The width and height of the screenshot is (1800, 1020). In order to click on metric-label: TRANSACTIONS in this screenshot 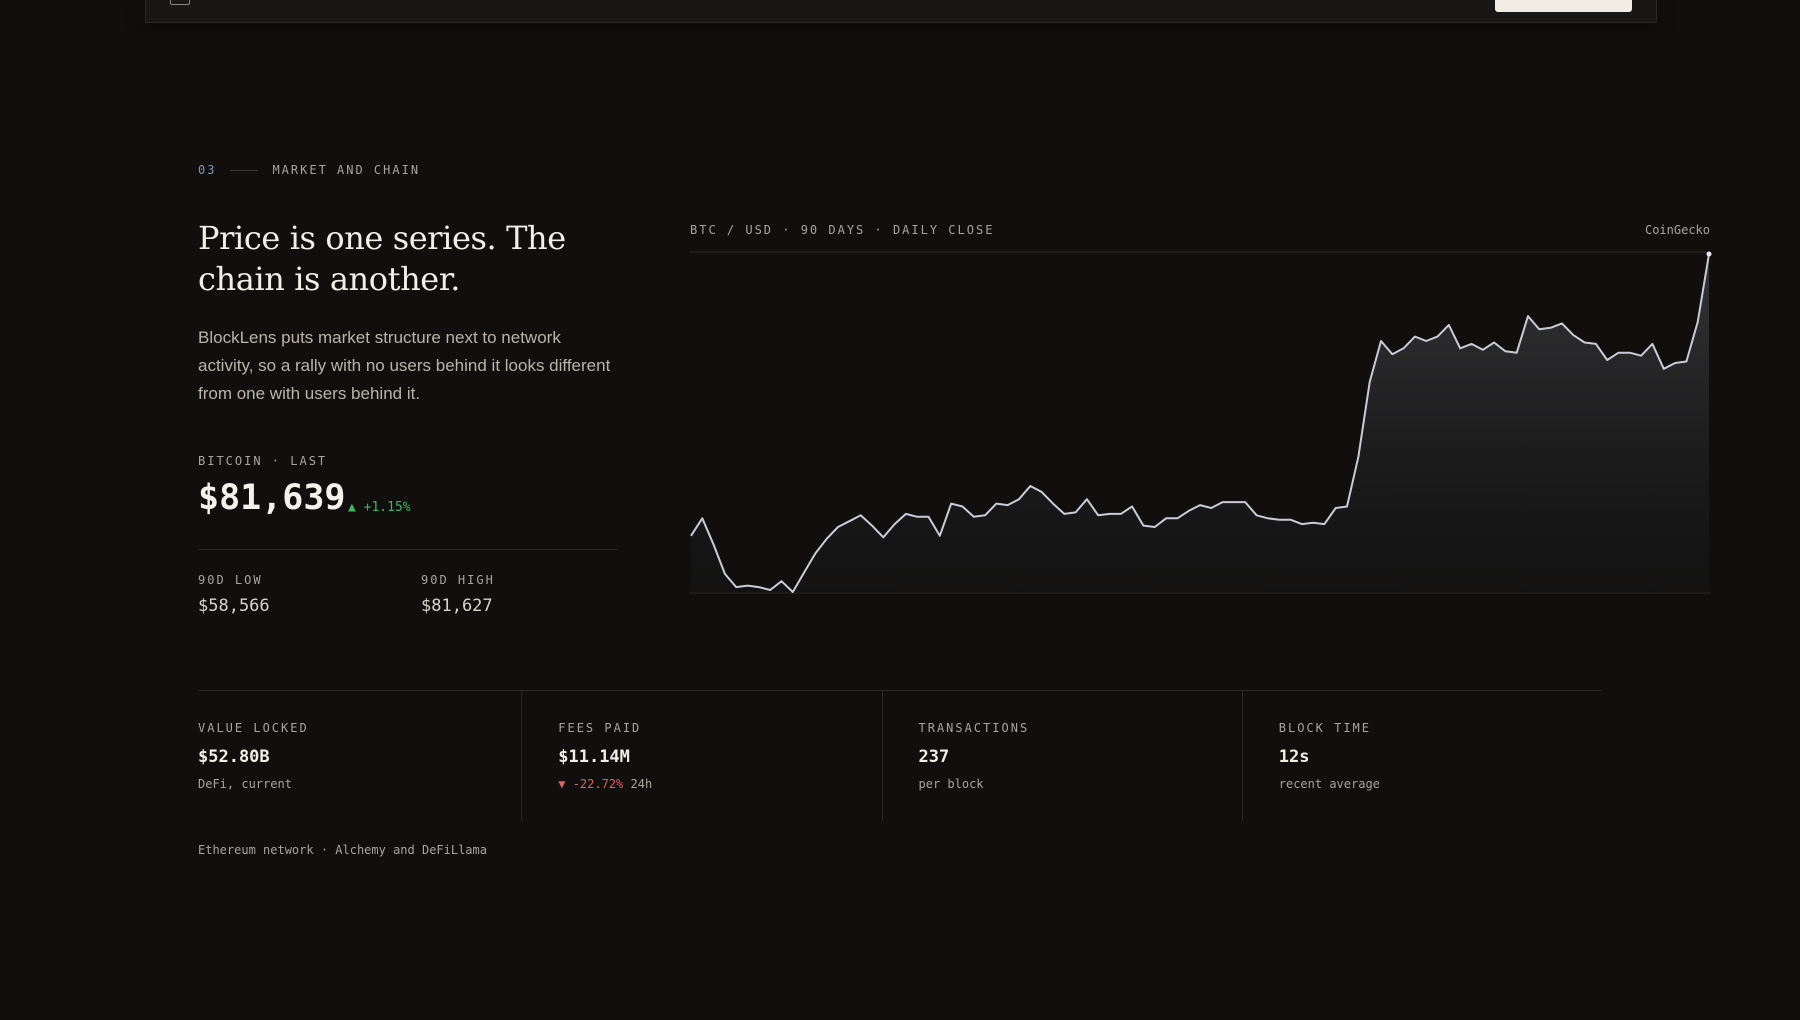, I will do `click(974, 728)`.